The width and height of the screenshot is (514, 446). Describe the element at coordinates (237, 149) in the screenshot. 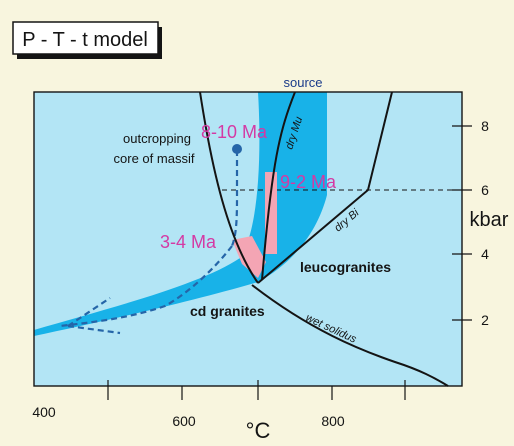

I see `outcrop-core-point` at that location.